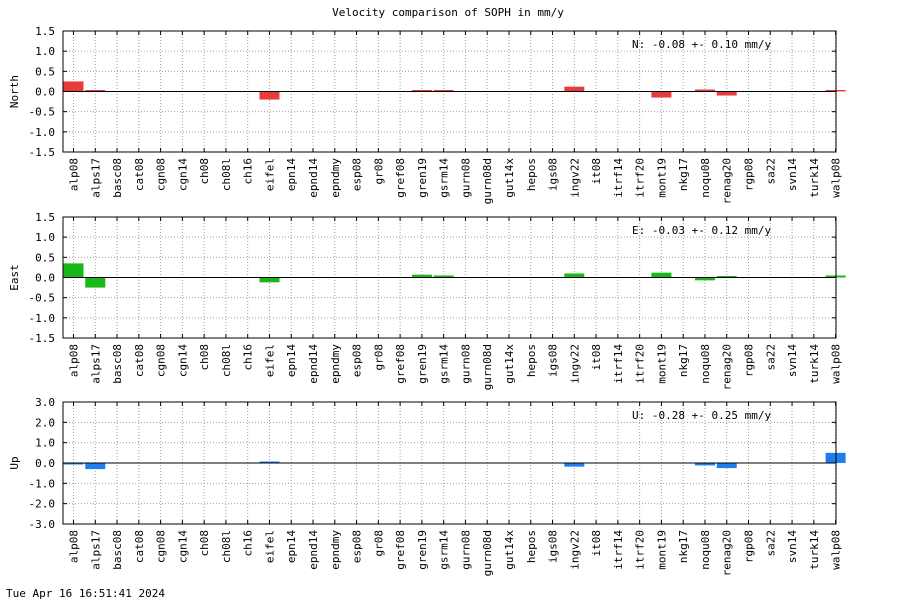 This screenshot has height=600, width=900. I want to click on y-tick-label: -3.0, so click(42, 524).